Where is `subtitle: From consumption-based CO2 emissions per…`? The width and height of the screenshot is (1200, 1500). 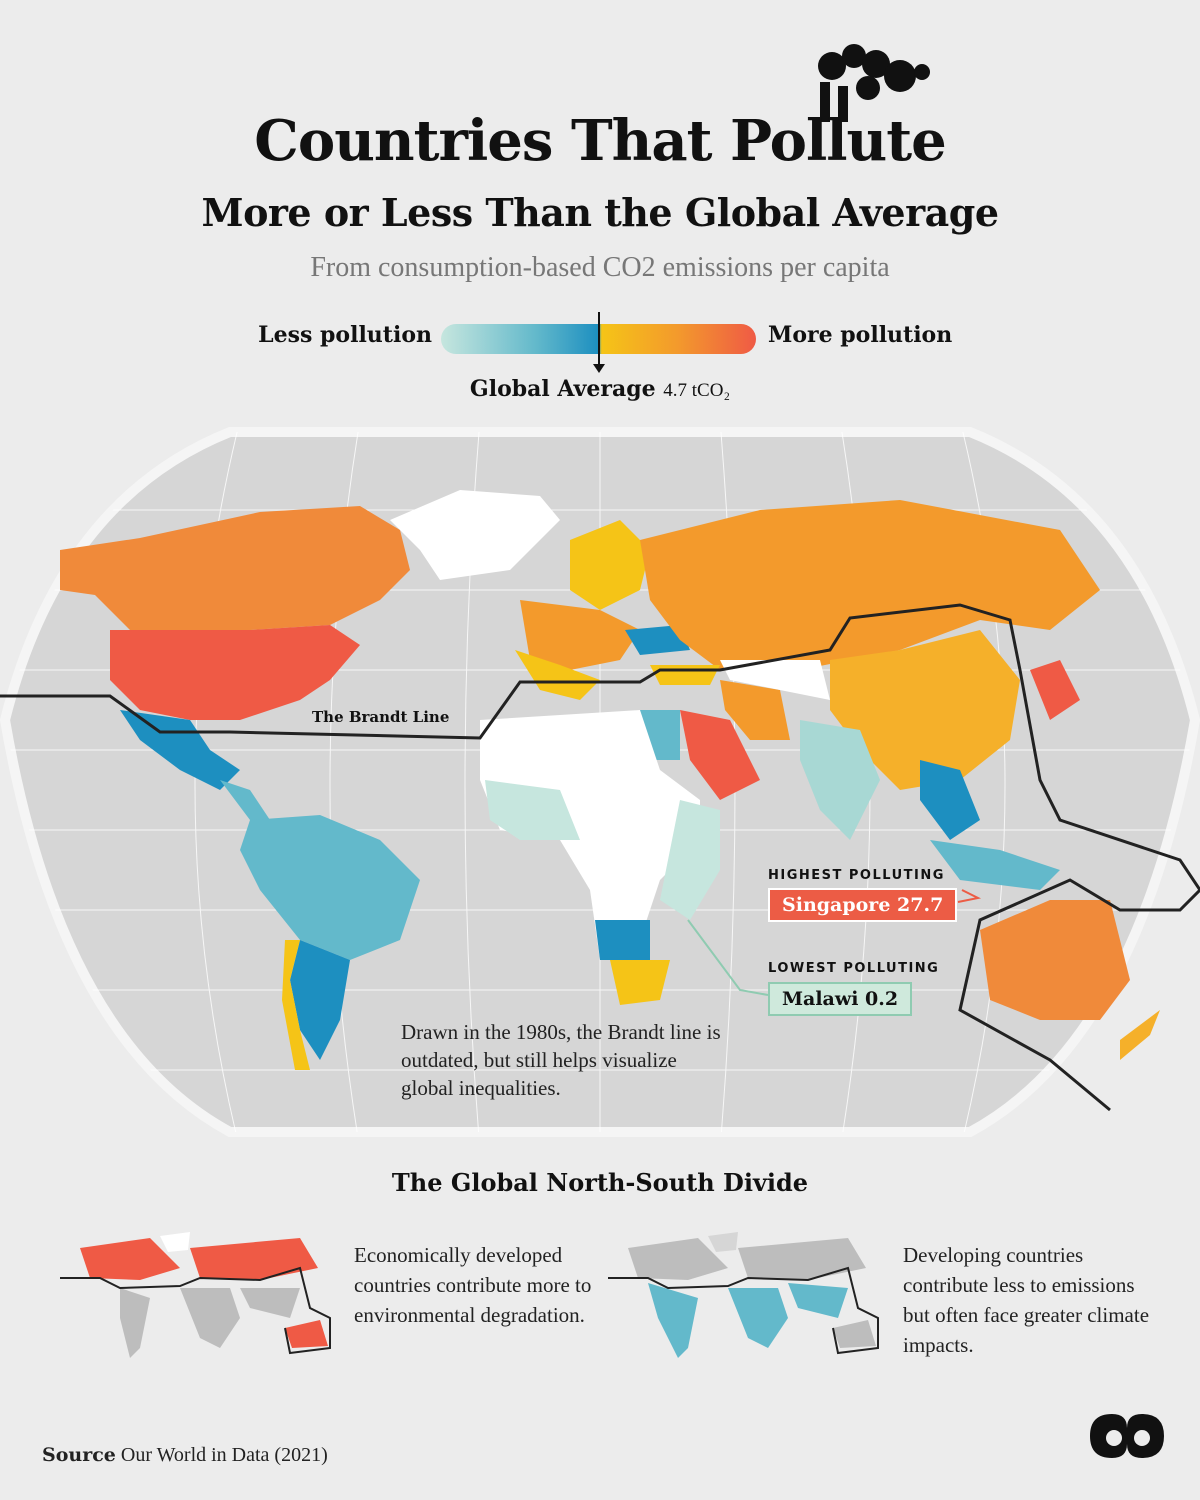 subtitle: From consumption-based CO2 emissions per… is located at coordinates (600, 267).